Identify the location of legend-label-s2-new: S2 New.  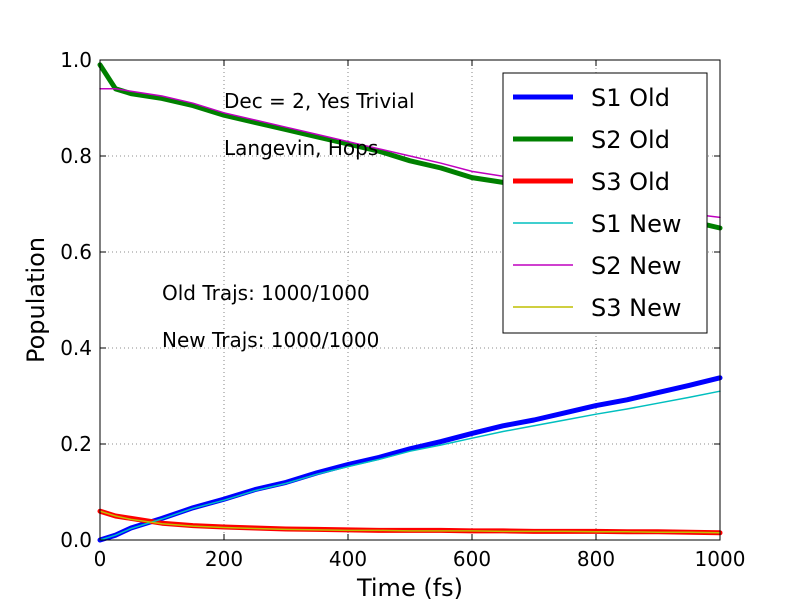
(636, 266).